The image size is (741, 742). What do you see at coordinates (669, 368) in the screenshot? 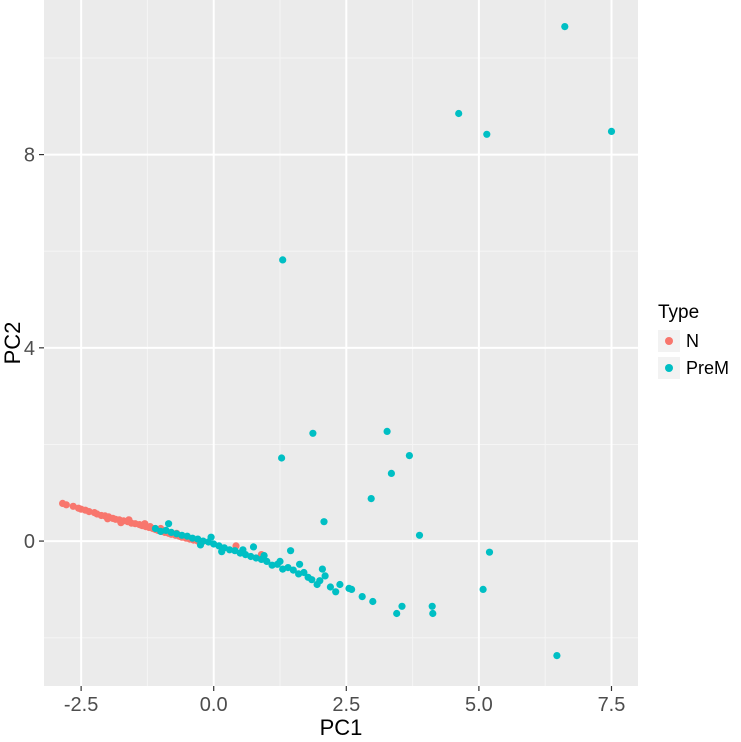
I see `legend-key-prem` at bounding box center [669, 368].